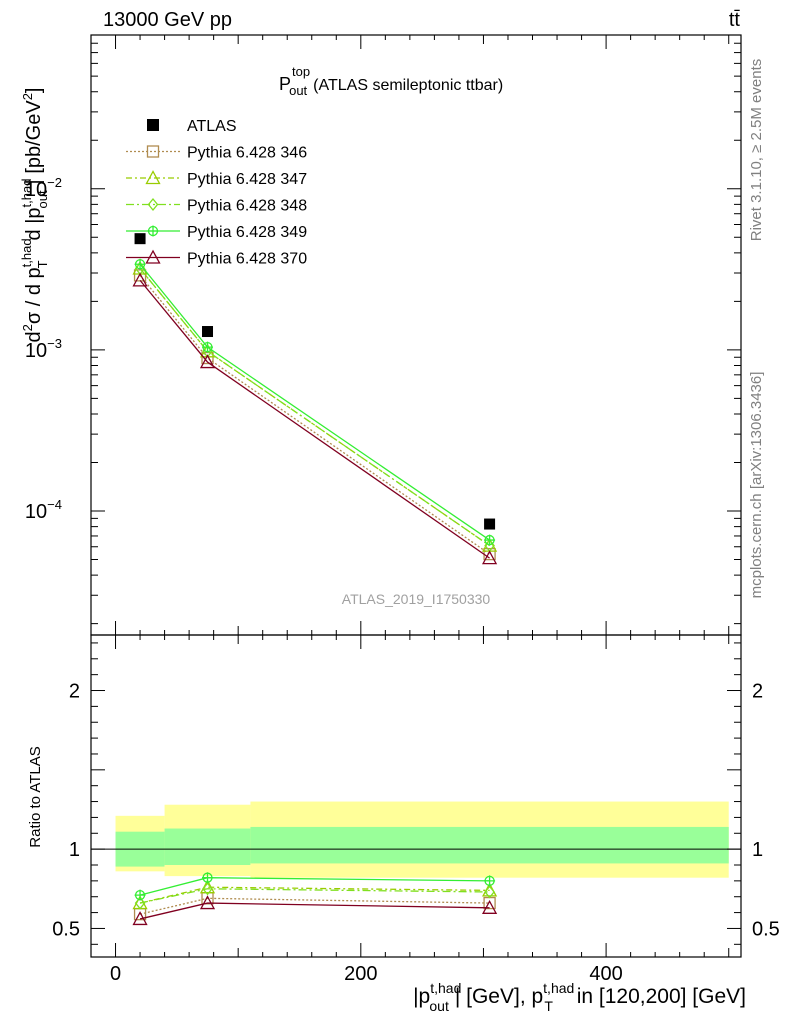  I want to click on ratio-y-tick-label-right: 0.5, so click(766, 929).